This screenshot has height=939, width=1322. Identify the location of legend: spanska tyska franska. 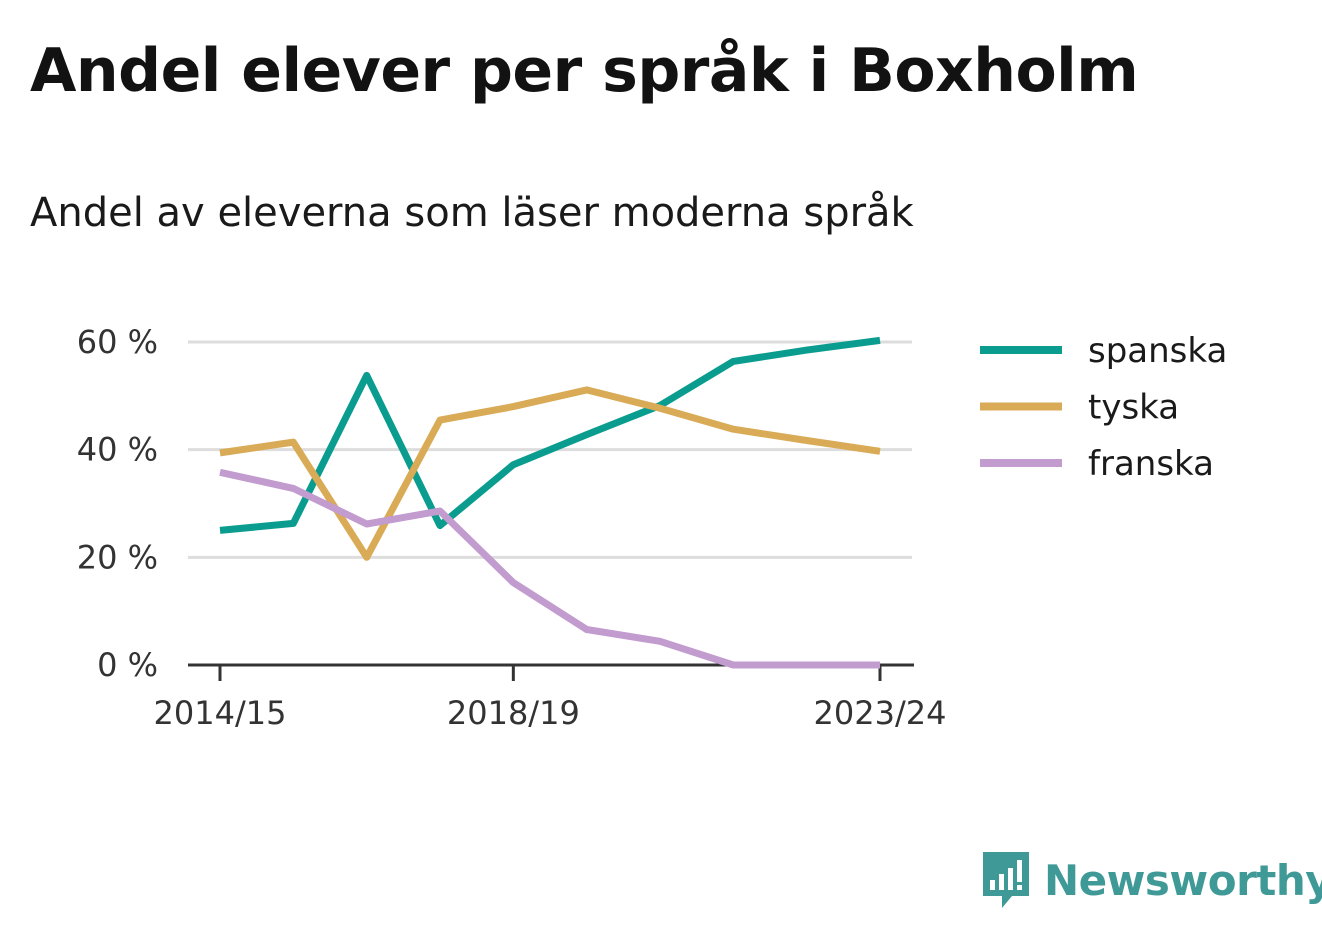
(1103, 407).